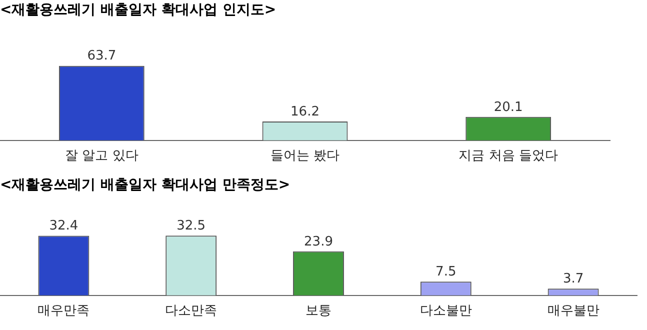  Describe the element at coordinates (64, 311) in the screenshot. I see `x-tick-label: 매우만족` at that location.